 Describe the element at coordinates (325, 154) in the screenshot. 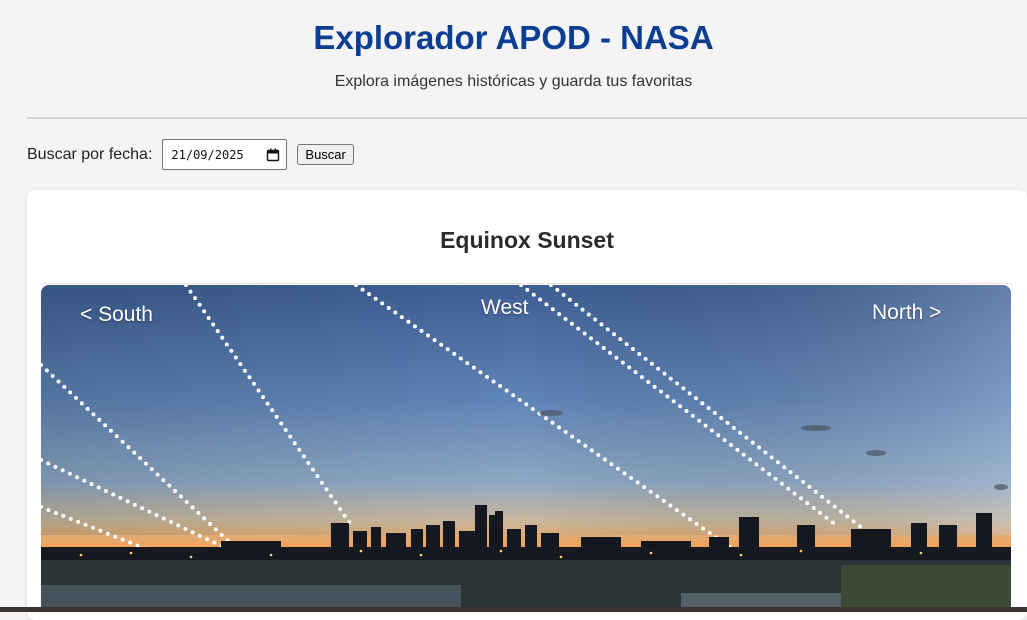

I see `search-button: Buscar` at that location.